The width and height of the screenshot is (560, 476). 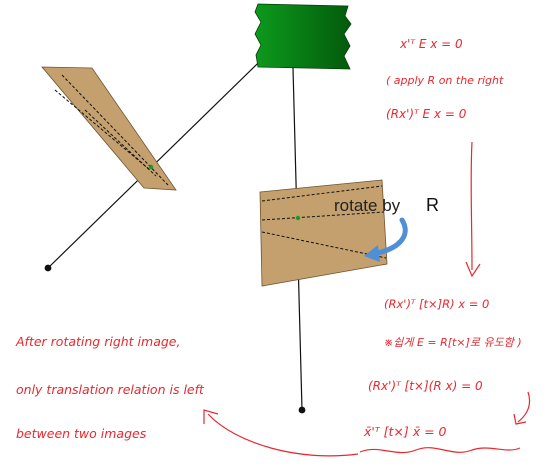 What do you see at coordinates (453, 342) in the screenshot?
I see `equation-korean-note: ※쉽게 E = R[t×]로 유도함 )` at bounding box center [453, 342].